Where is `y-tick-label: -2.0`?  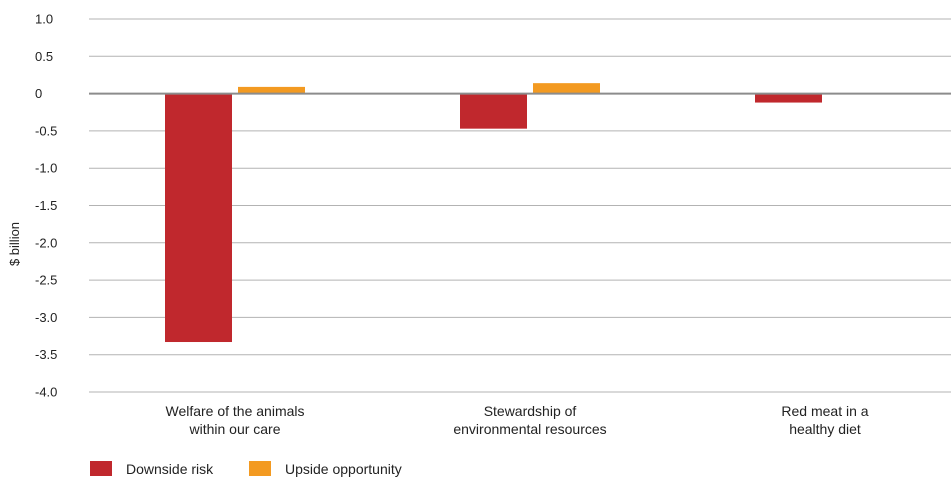 y-tick-label: -2.0 is located at coordinates (46, 242).